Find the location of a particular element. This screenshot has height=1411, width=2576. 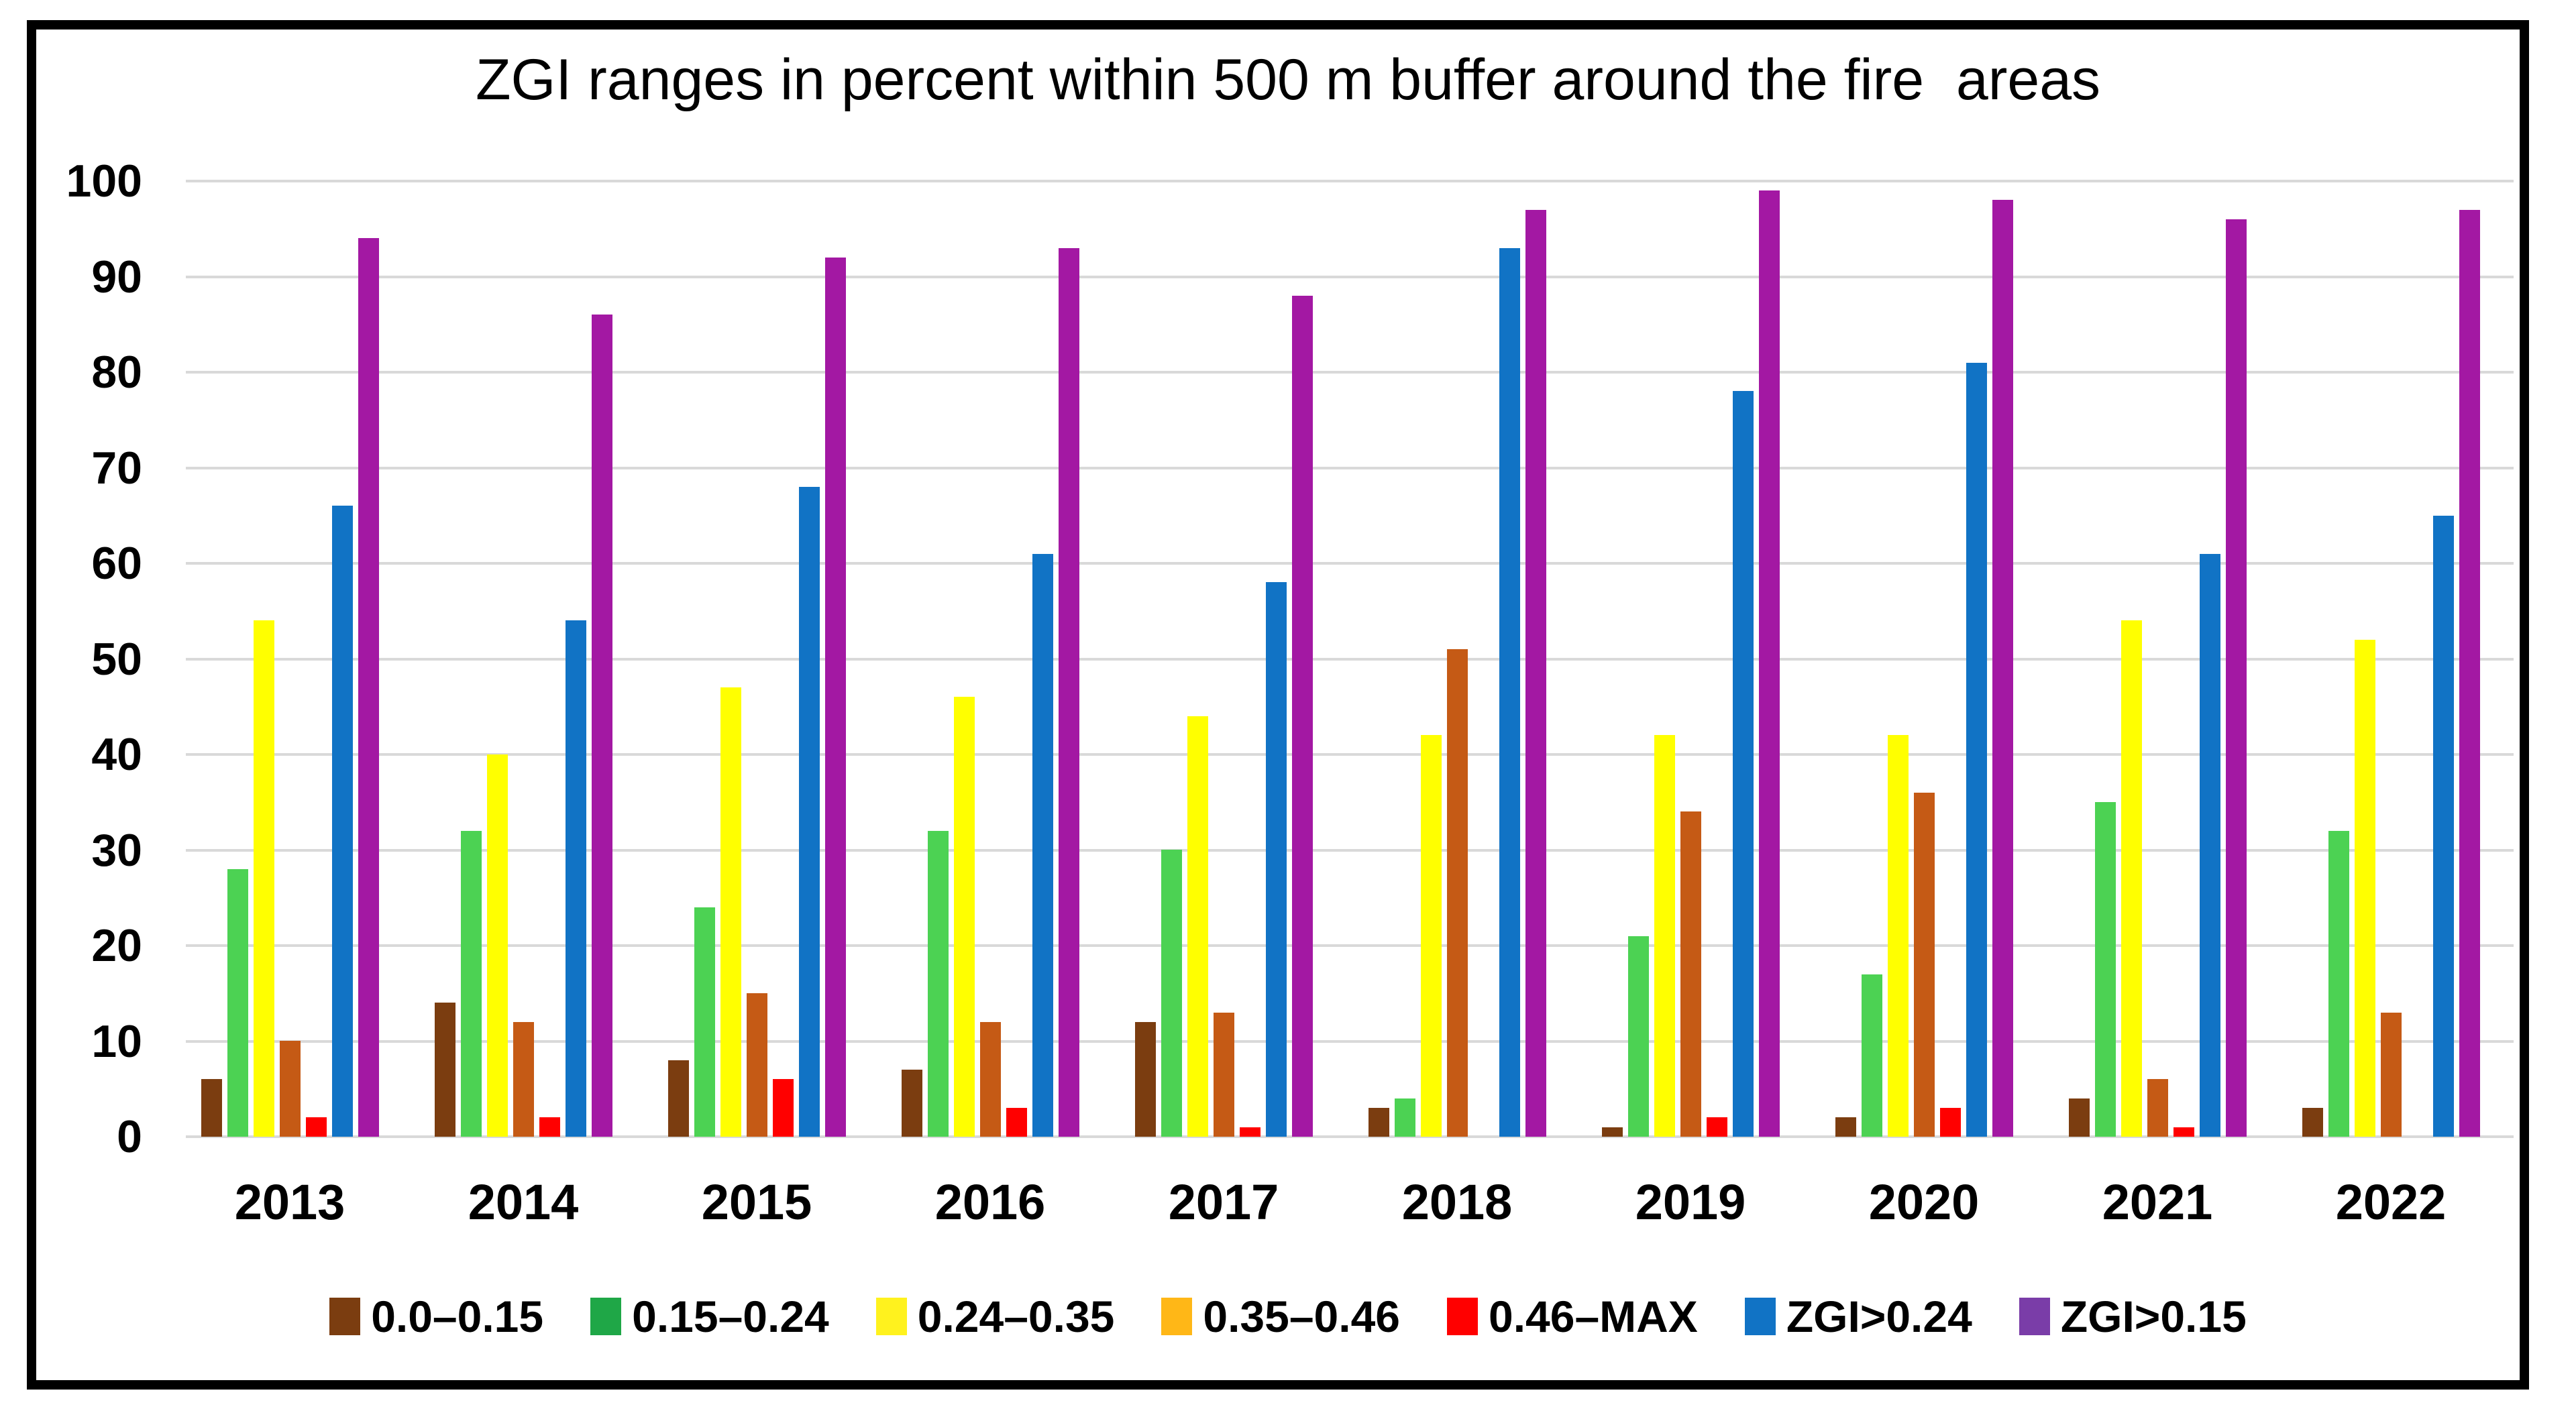

bar-0.46–MAX-2020 is located at coordinates (1950, 1122).